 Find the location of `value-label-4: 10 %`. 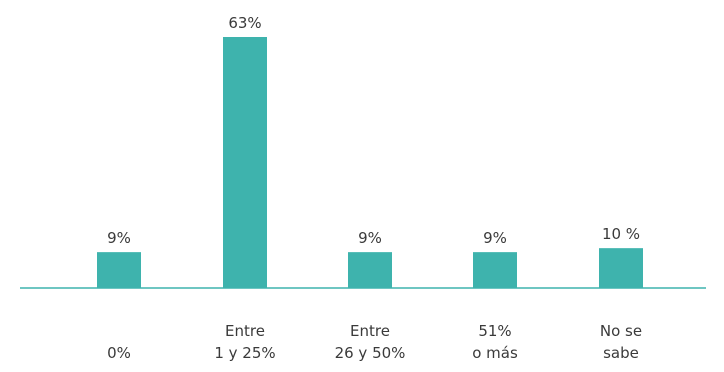

value-label-4: 10 % is located at coordinates (621, 234).